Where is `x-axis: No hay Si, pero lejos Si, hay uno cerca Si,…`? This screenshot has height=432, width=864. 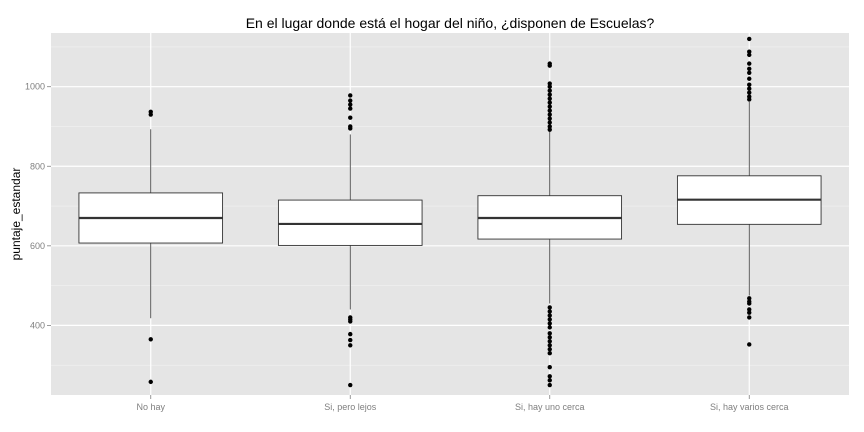 x-axis: No hay Si, pero lejos Si, hay uno cerca Si,… is located at coordinates (462, 403).